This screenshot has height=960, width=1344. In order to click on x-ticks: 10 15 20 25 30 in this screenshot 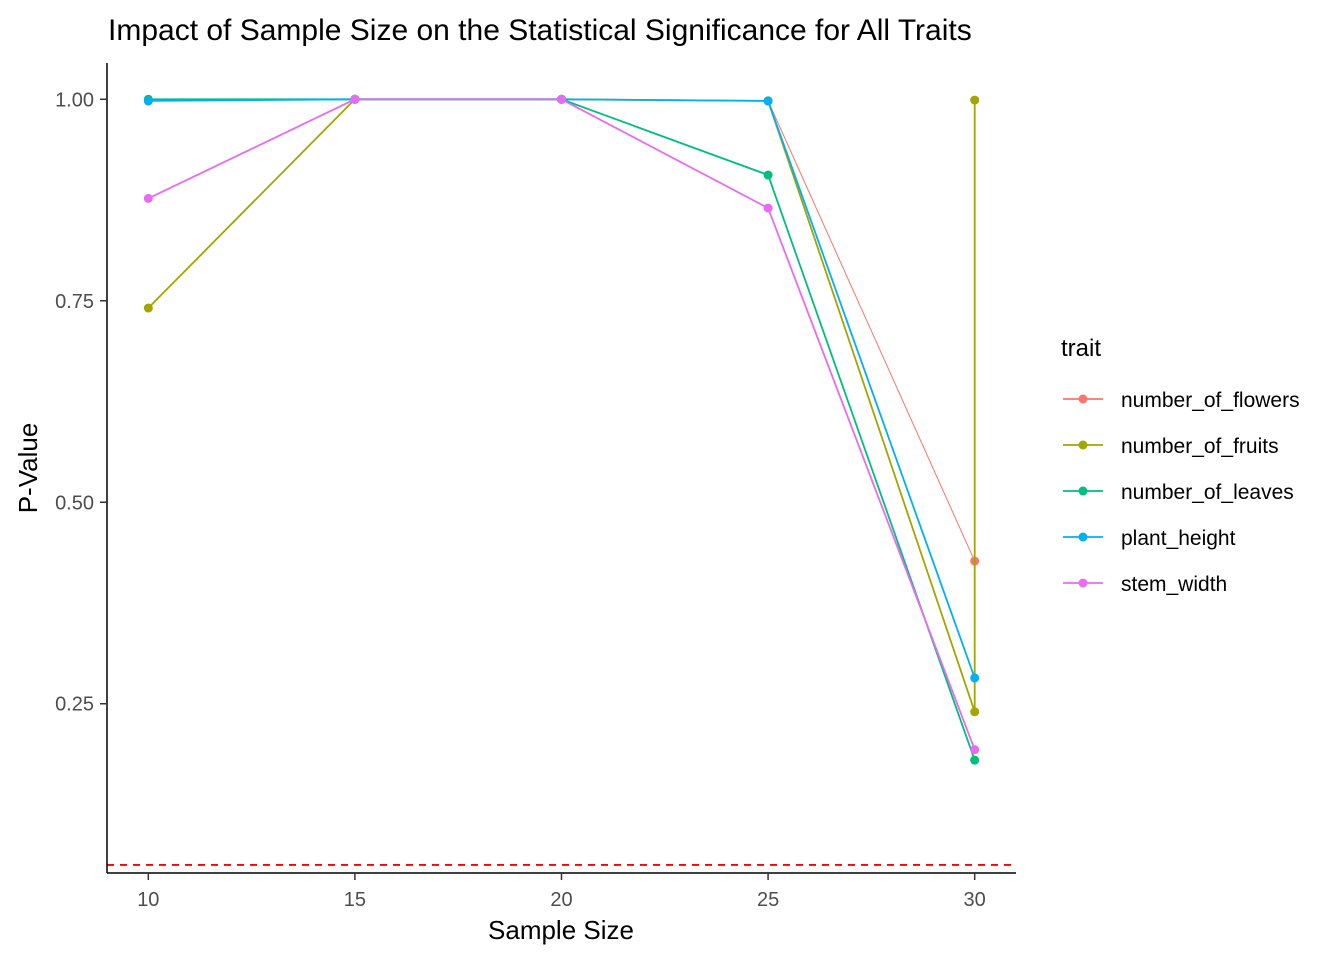, I will do `click(561, 892)`.